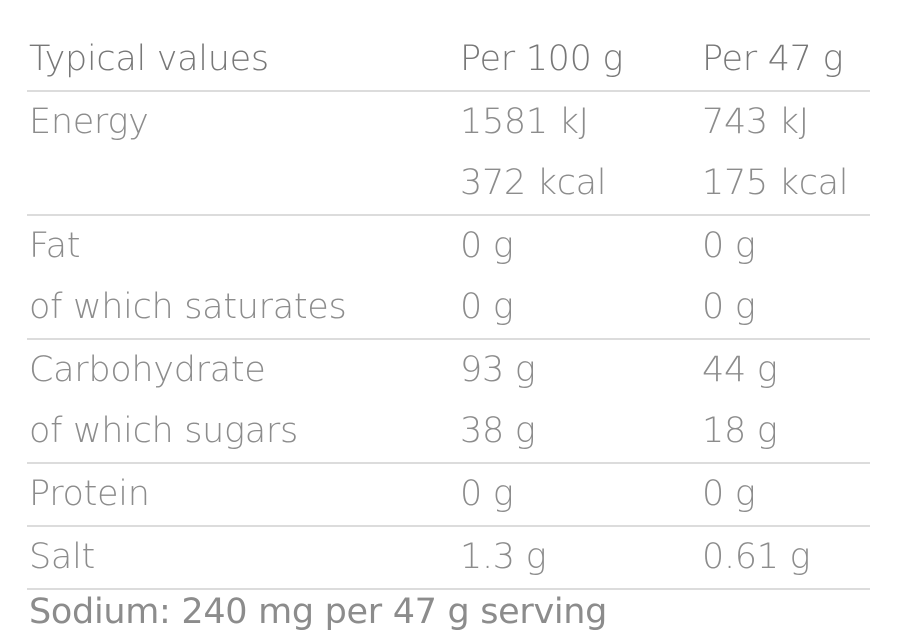 The image size is (900, 643). I want to click on value-per-serving: 0.61 g, so click(756, 557).